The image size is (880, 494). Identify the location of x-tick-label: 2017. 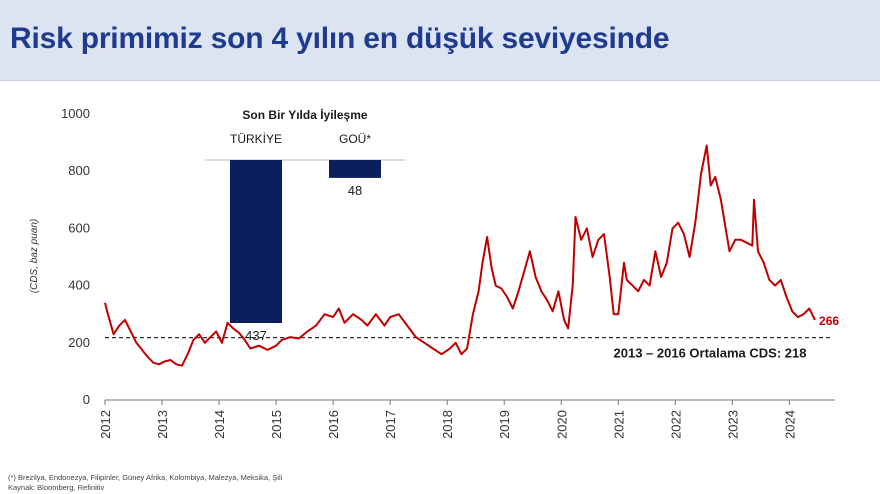
(390, 424).